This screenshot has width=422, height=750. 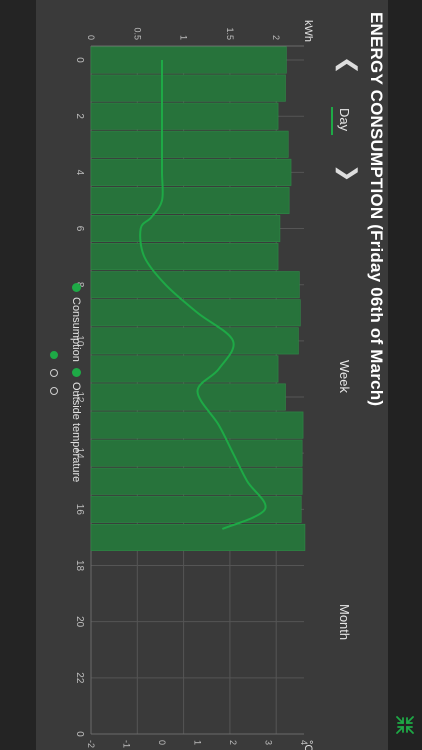 I want to click on x-tick-label: 18, so click(x=79, y=566).